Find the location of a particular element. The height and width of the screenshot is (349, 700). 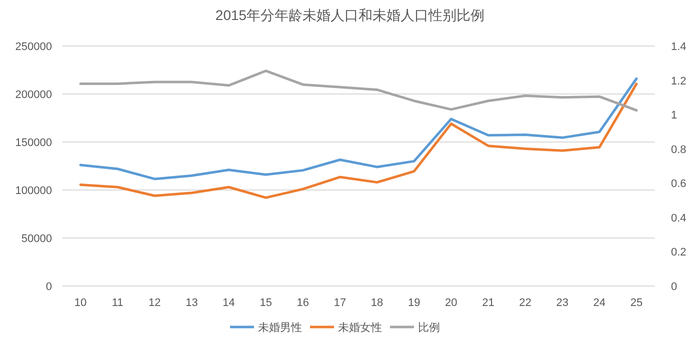

x-tick-label: 23 is located at coordinates (562, 303).